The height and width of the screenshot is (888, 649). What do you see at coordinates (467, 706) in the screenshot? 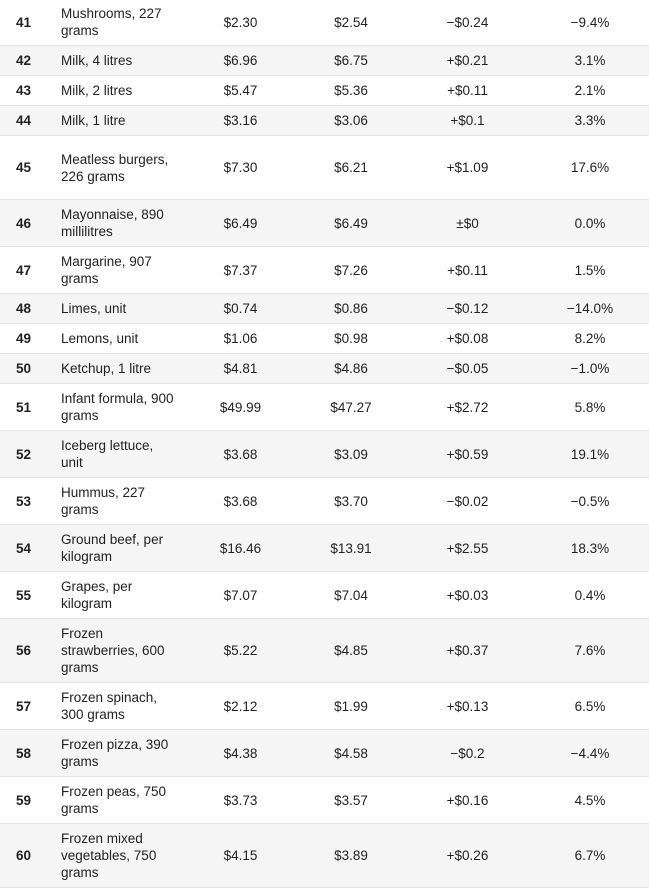
I see `row-change: +$0.13` at bounding box center [467, 706].